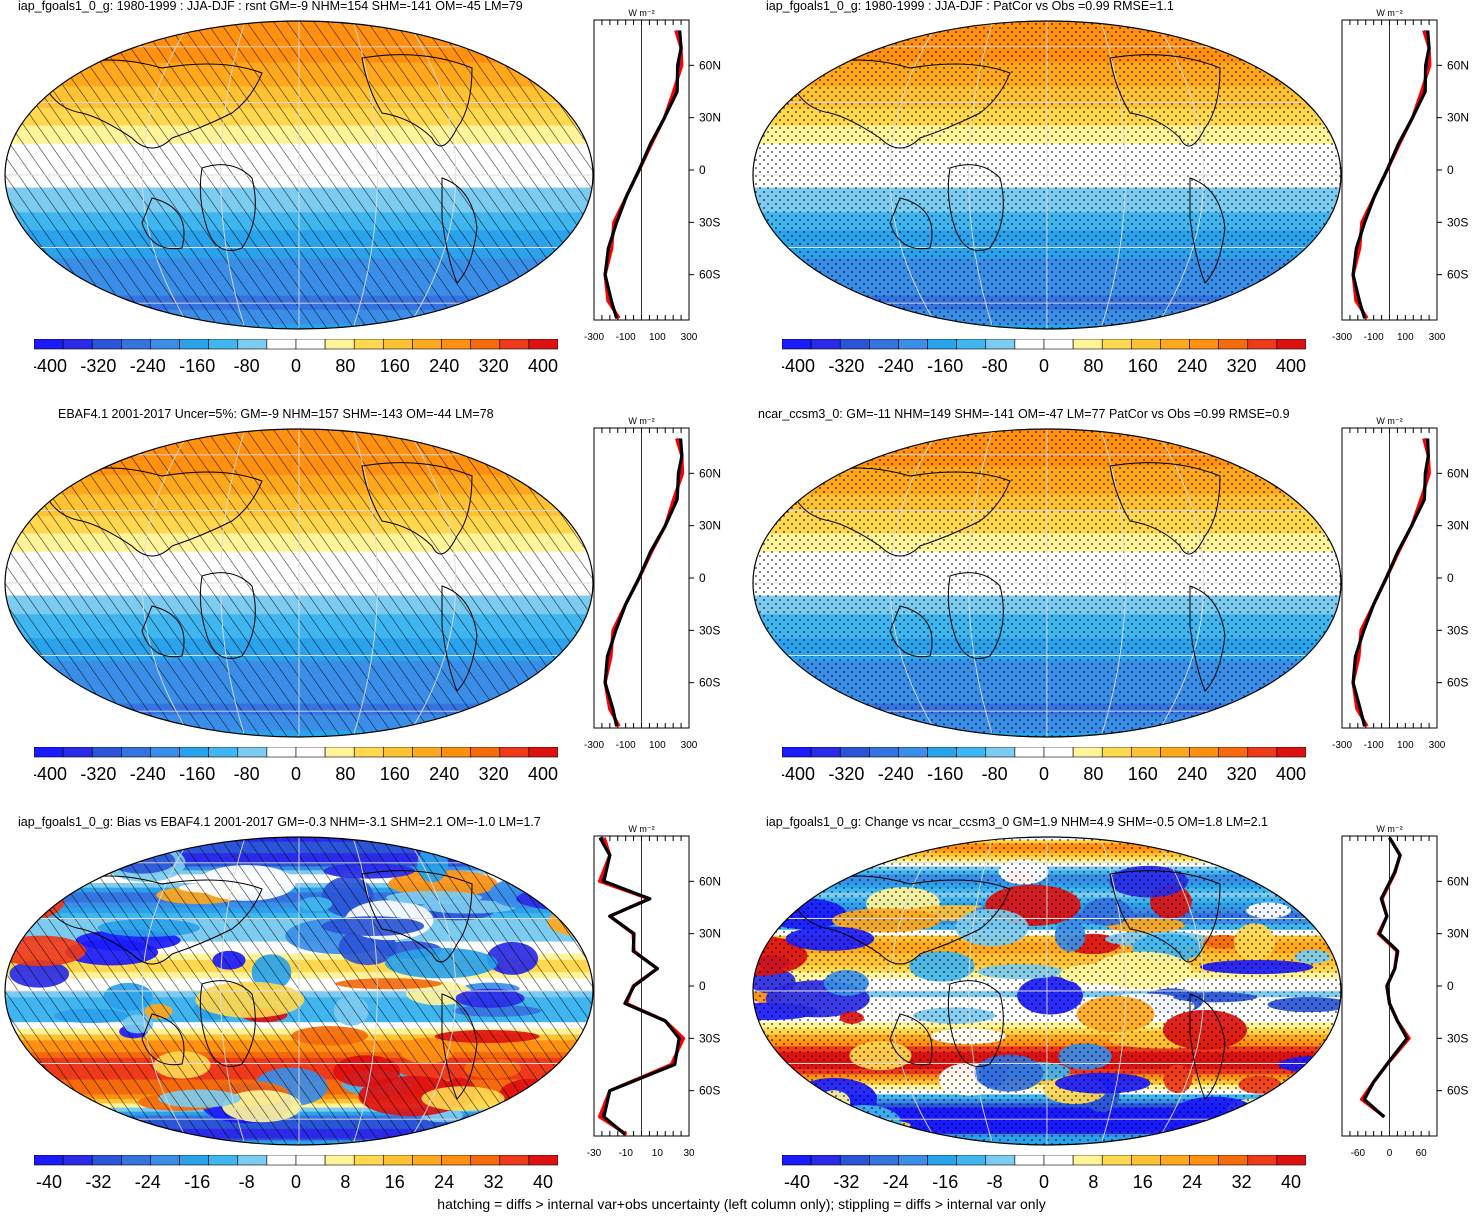 This screenshot has height=1220, width=1483. What do you see at coordinates (1458, 526) in the screenshot?
I see `lat-label: 30N` at bounding box center [1458, 526].